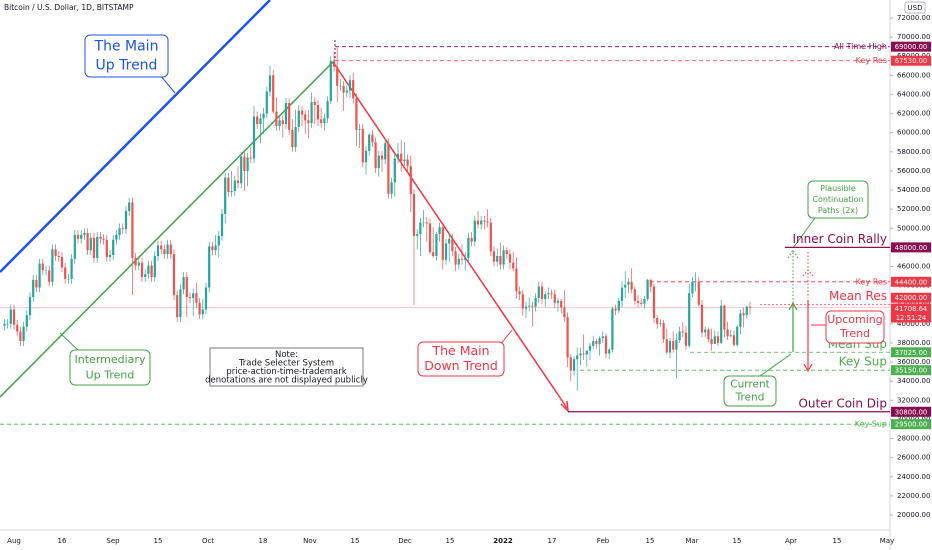 Image resolution: width=932 pixels, height=550 pixels. I want to click on level-name: Outer Coin Dip, so click(842, 403).